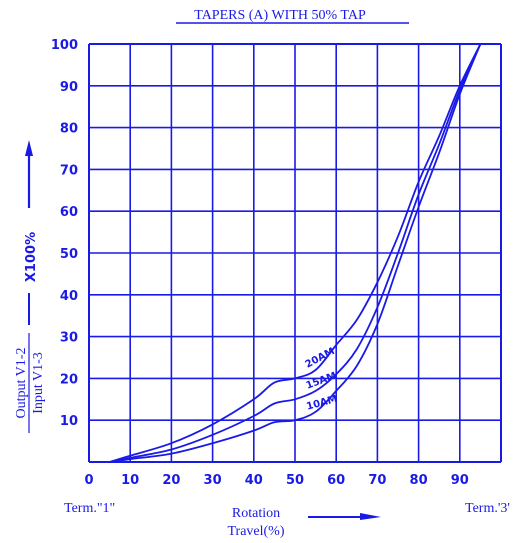 Image resolution: width=523 pixels, height=543 pixels. I want to click on y-tick-label: 40, so click(69, 296).